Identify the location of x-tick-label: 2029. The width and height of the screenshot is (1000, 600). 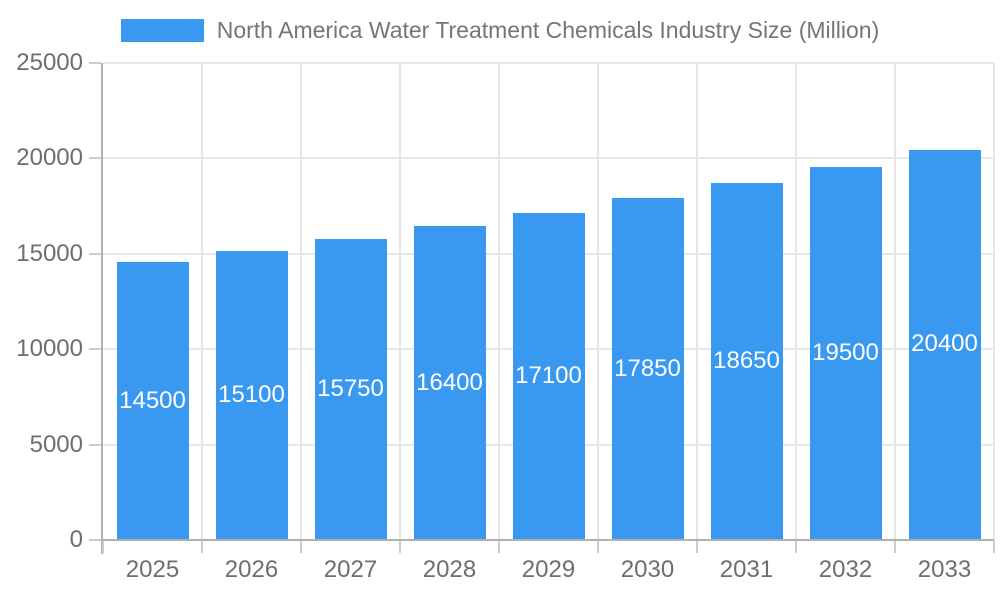
(548, 569).